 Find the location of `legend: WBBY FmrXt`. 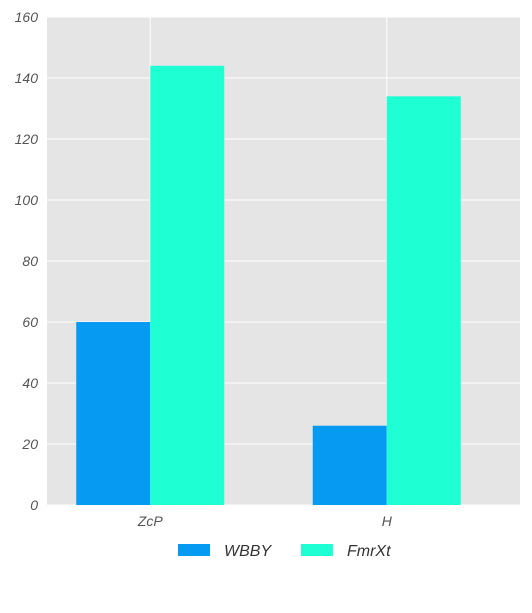

legend: WBBY FmrXt is located at coordinates (284, 551).